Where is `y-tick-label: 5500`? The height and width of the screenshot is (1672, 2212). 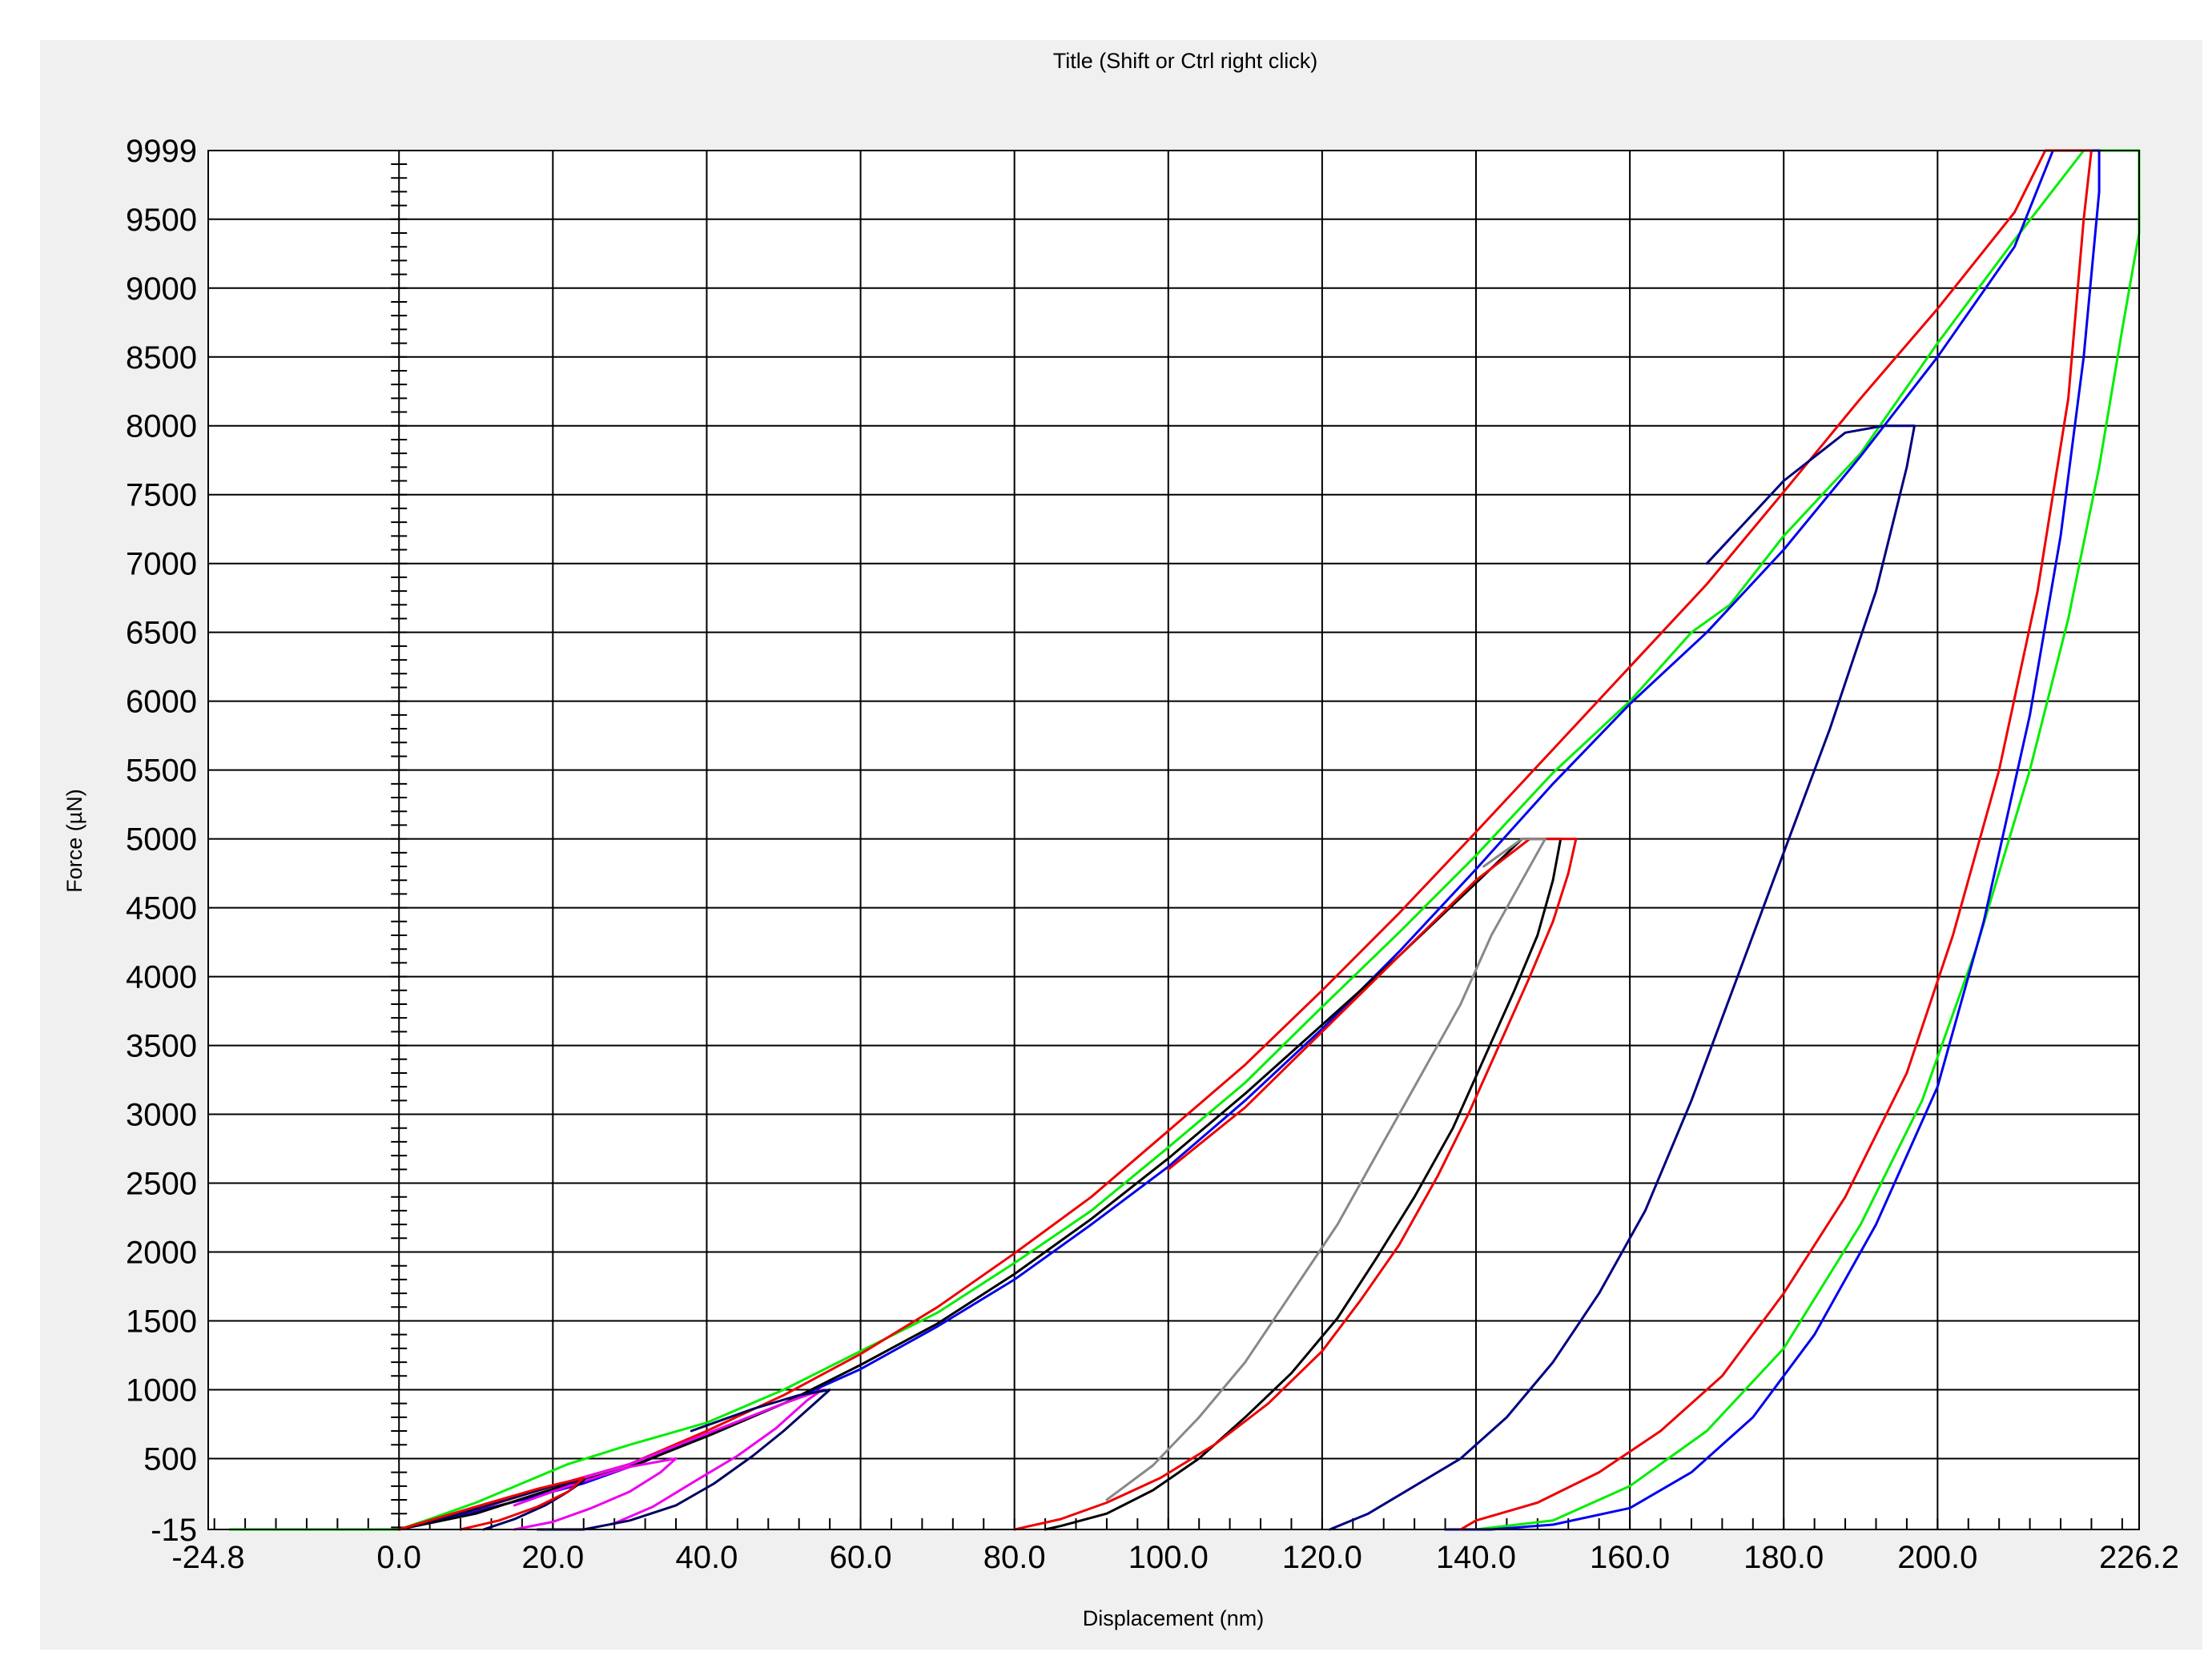
y-tick-label: 5500 is located at coordinates (161, 771).